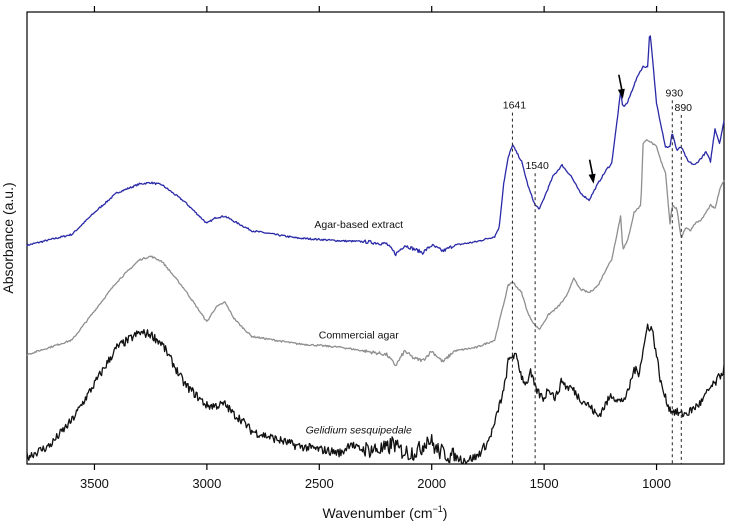 The image size is (729, 530). Describe the element at coordinates (537, 166) in the screenshot. I see `ref-line-label-1540: 1540` at that location.